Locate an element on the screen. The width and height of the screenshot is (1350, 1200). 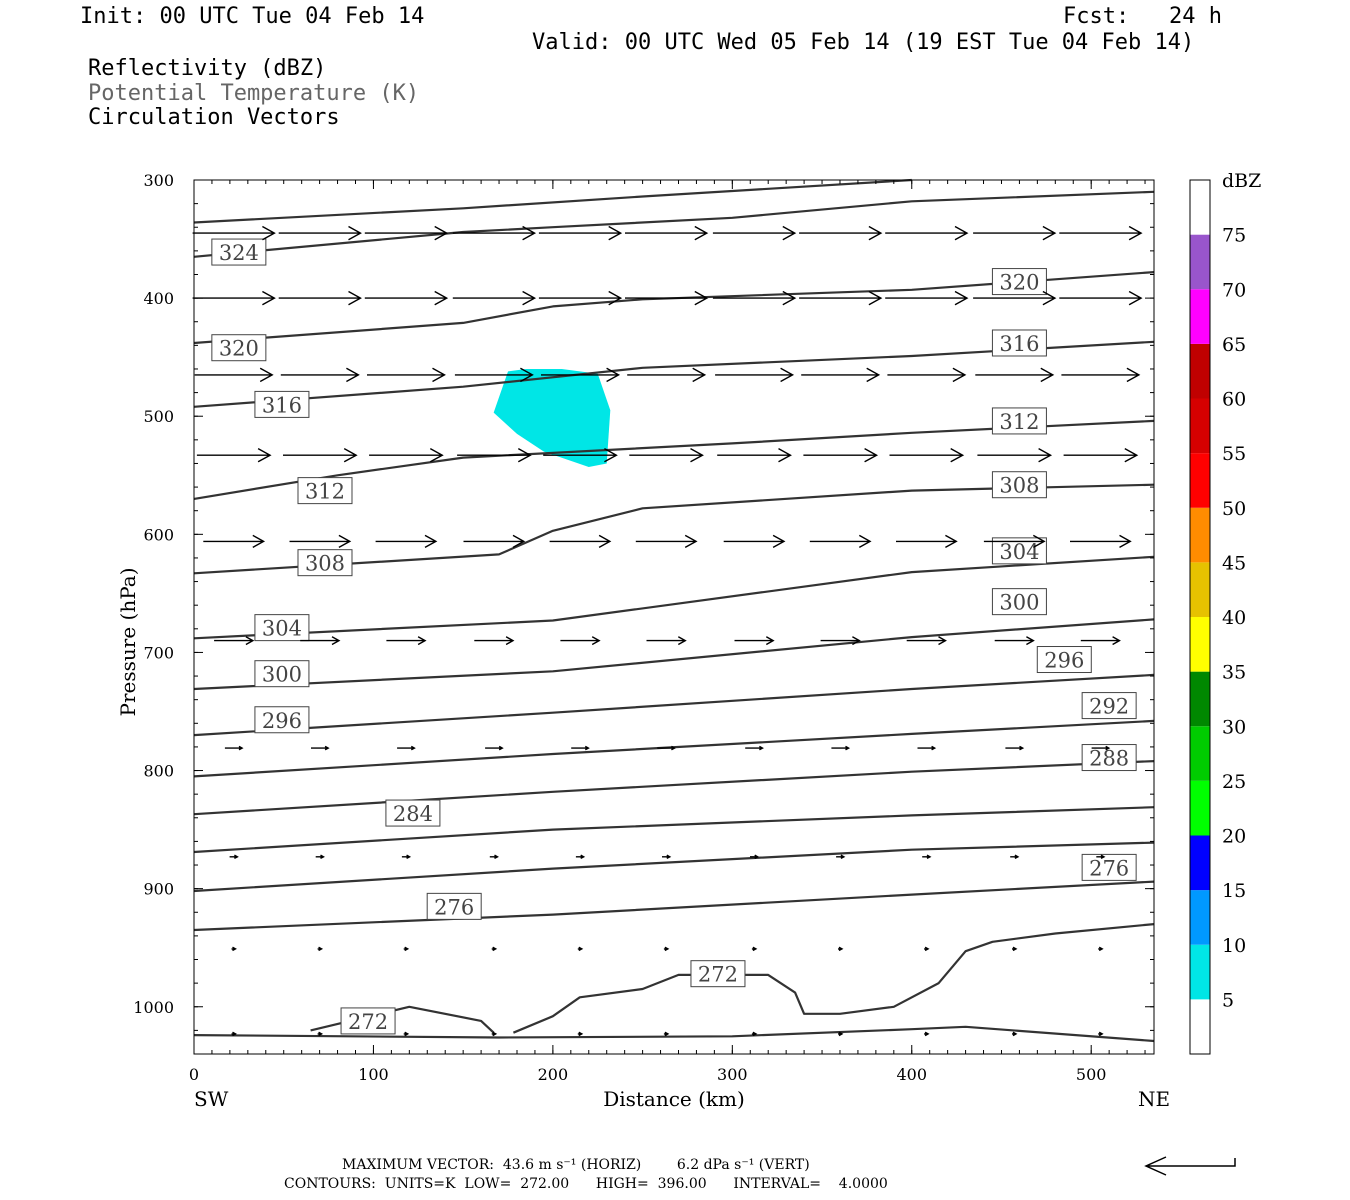
field-circulation-vectors: Circulation Vectors is located at coordinates (214, 117).